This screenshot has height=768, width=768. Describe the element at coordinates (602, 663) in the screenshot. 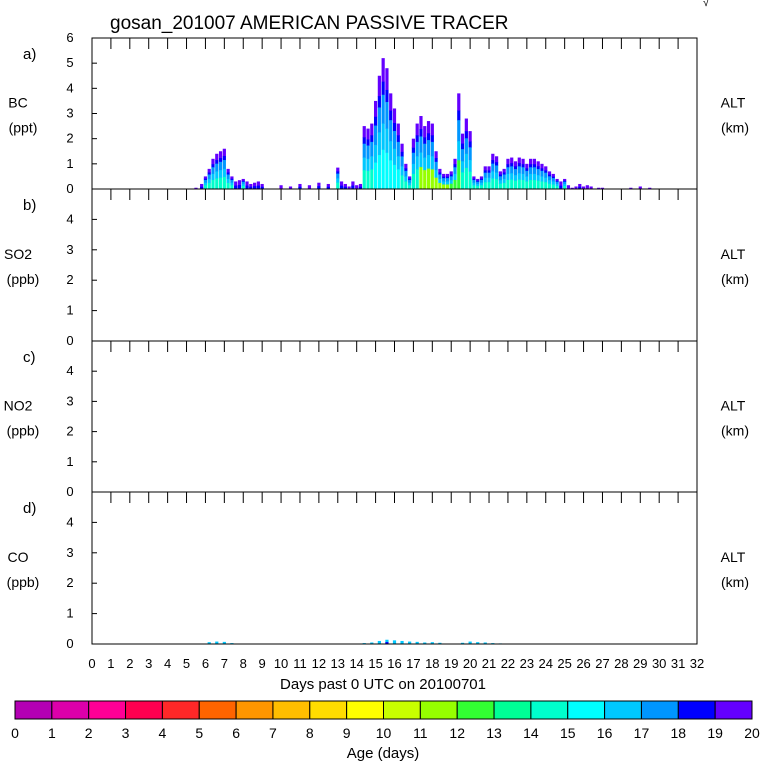

I see `x-tick-label: 27` at that location.